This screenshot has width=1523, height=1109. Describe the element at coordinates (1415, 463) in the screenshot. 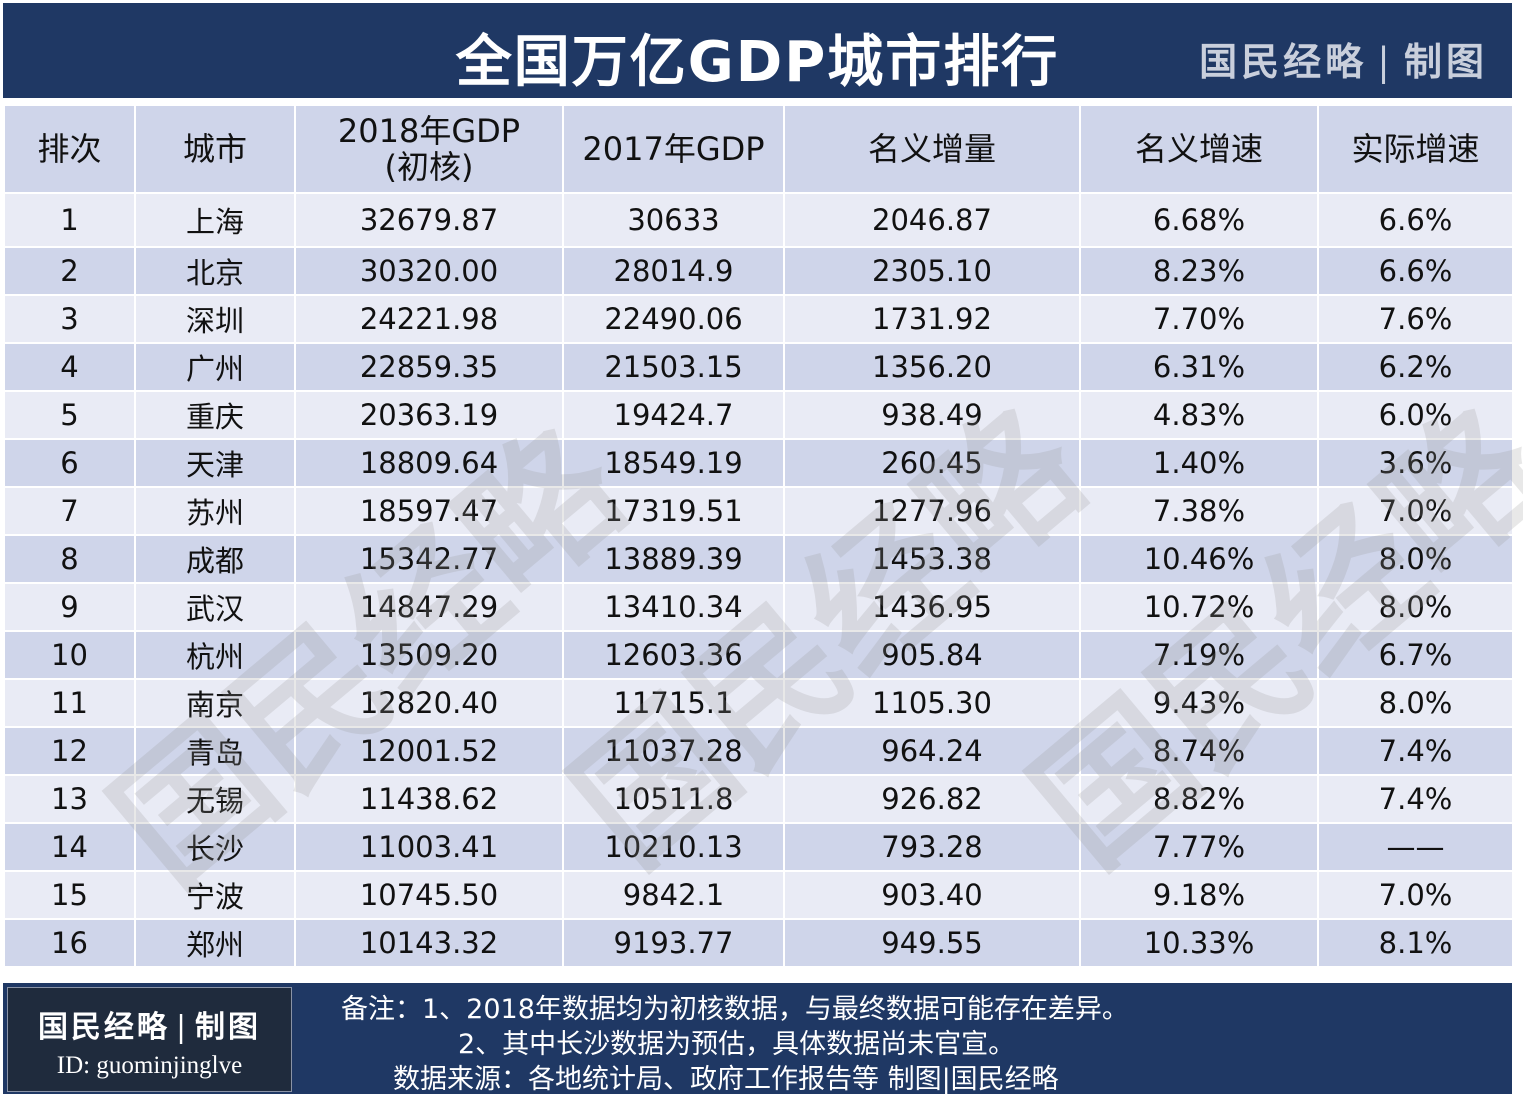

I see `table-cell: 3.6%` at that location.